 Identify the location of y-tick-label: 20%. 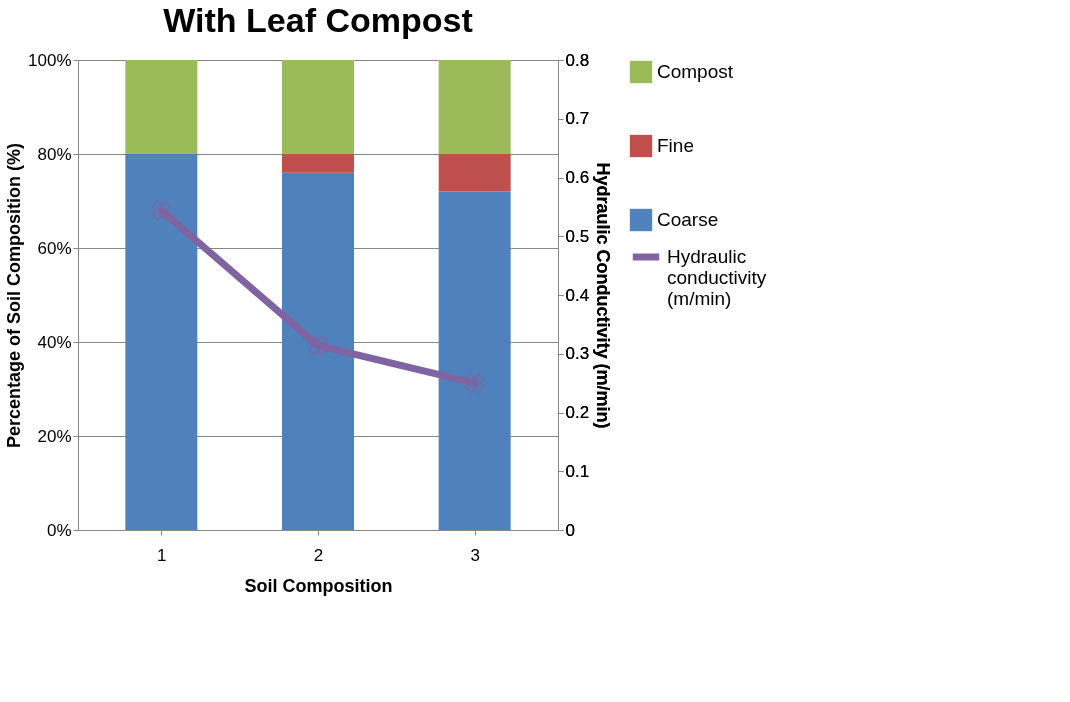
(54, 436).